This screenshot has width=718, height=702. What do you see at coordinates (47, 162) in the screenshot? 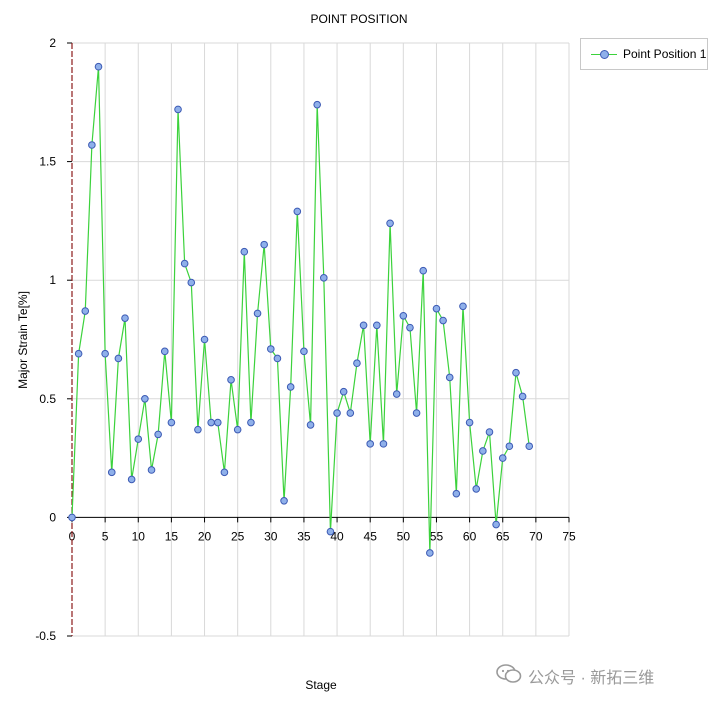
I see `y-tick-label: 1.5` at bounding box center [47, 162].